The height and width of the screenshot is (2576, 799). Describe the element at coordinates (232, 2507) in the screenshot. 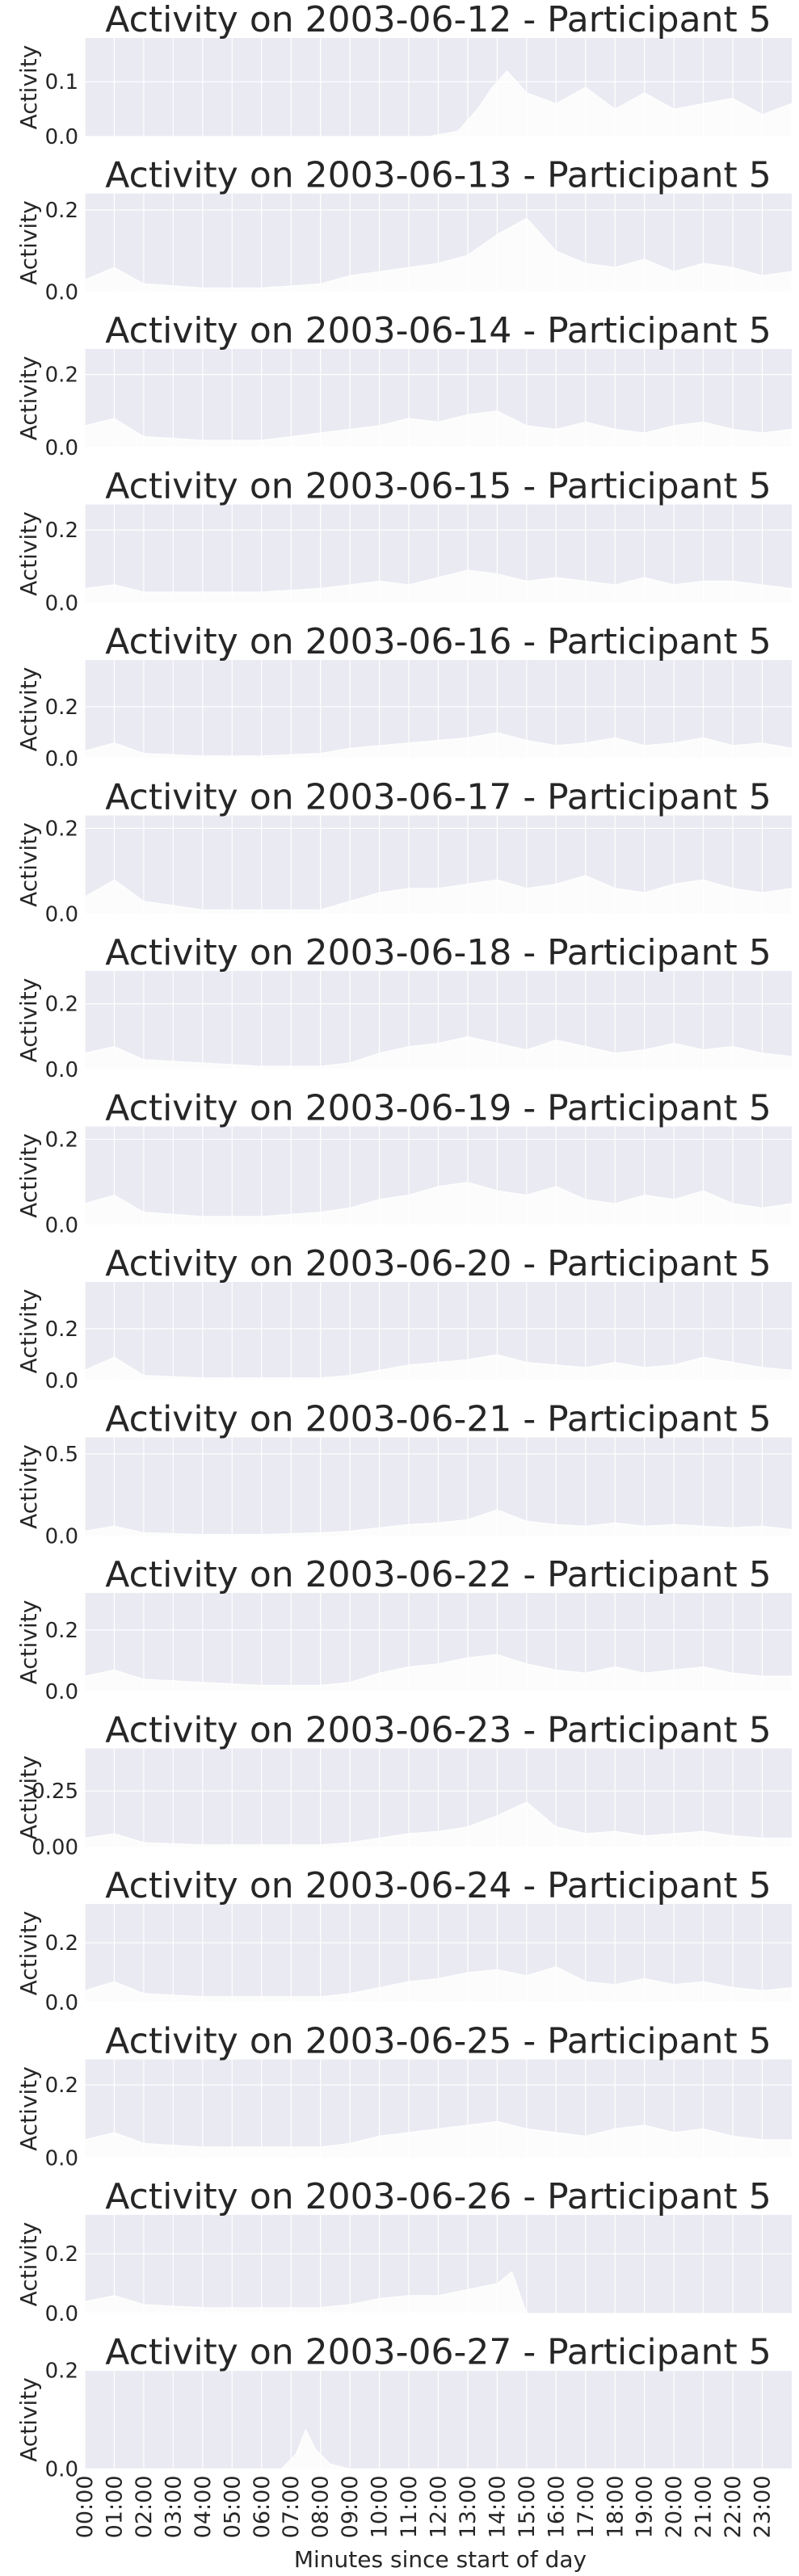

I see `x-tick-label: 05:00` at that location.